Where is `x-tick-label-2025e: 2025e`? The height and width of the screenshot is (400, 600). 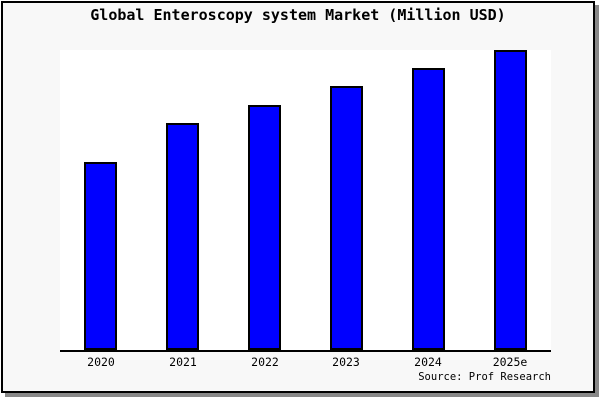
x-tick-label-2025e: 2025e is located at coordinates (510, 362).